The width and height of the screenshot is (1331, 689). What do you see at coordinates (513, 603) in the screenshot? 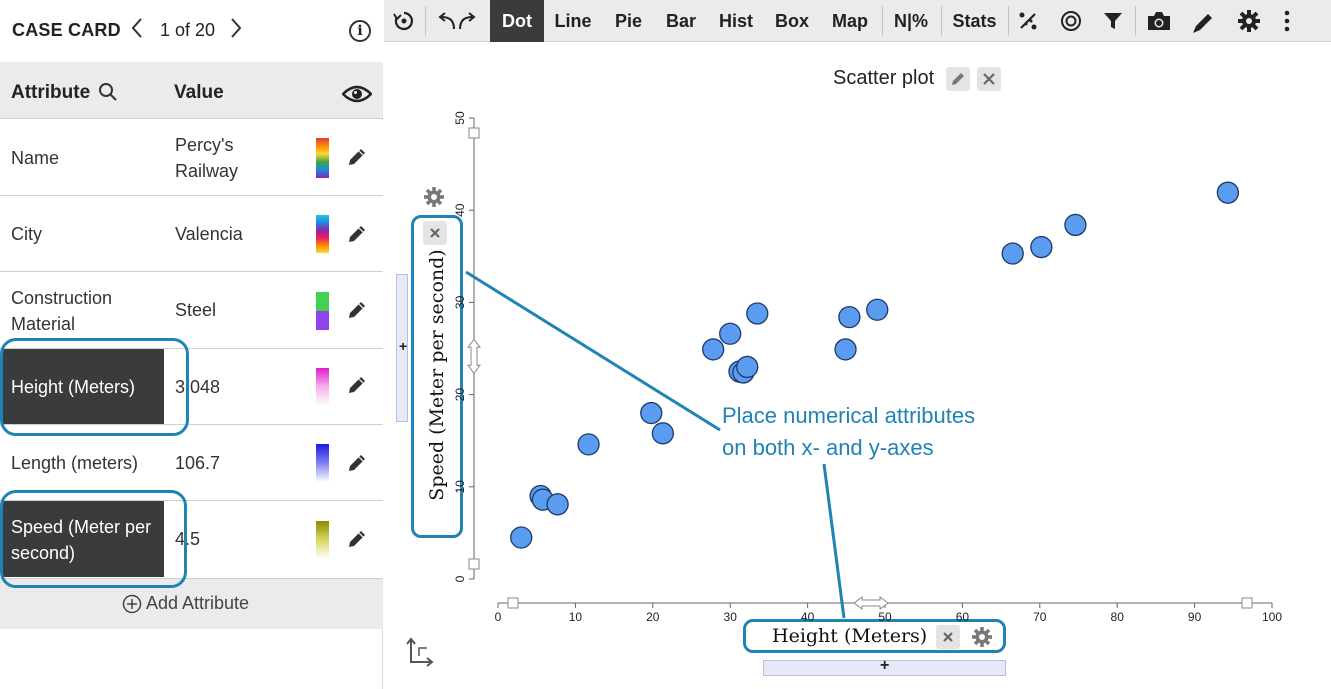
I see `x-axis-min-handle` at bounding box center [513, 603].